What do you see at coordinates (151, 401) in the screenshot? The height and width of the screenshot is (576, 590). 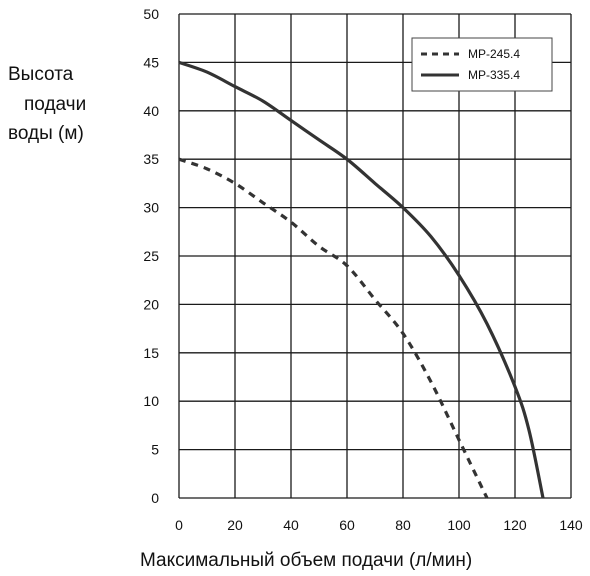 I see `y-tick-label: 10` at bounding box center [151, 401].